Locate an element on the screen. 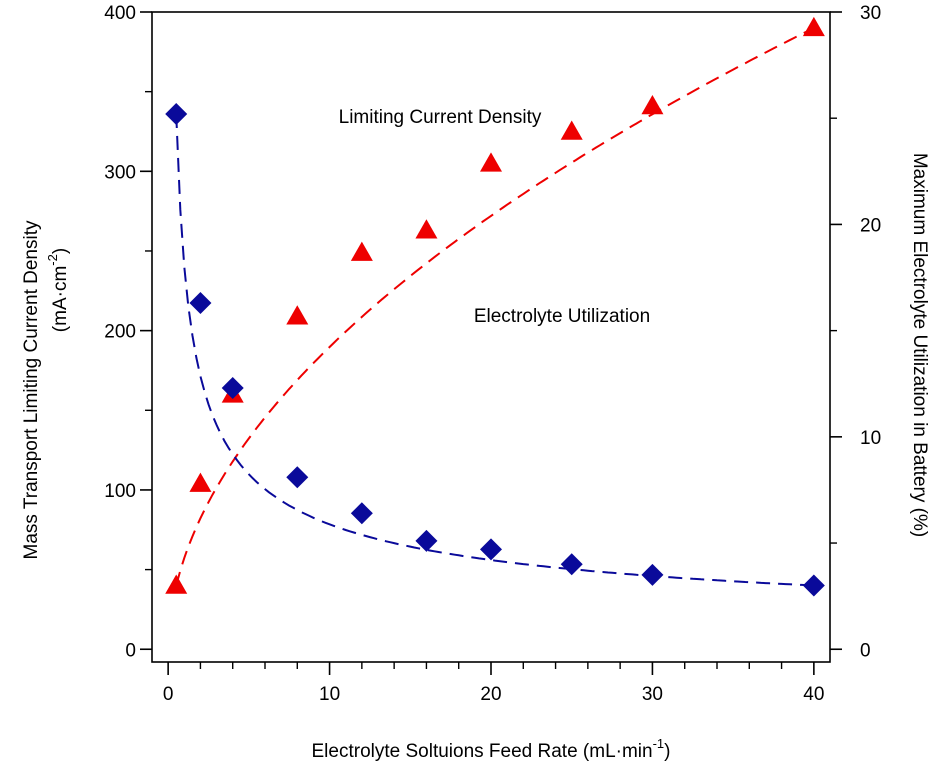 The image size is (943, 773). y-left-tick-label: 300 is located at coordinates (120, 172).